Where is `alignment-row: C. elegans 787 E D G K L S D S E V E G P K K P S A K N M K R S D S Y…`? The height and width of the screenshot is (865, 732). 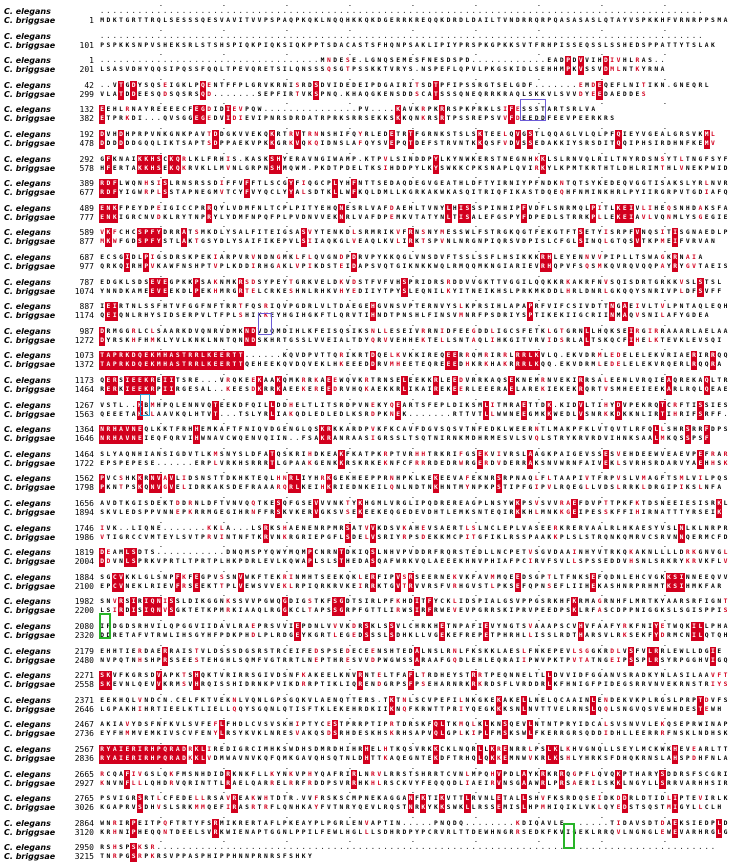 alignment-row: C. elegans 787 E D G K L S D S E V E G P K K P S A K N M K R S D S Y… is located at coordinates (366, 282).